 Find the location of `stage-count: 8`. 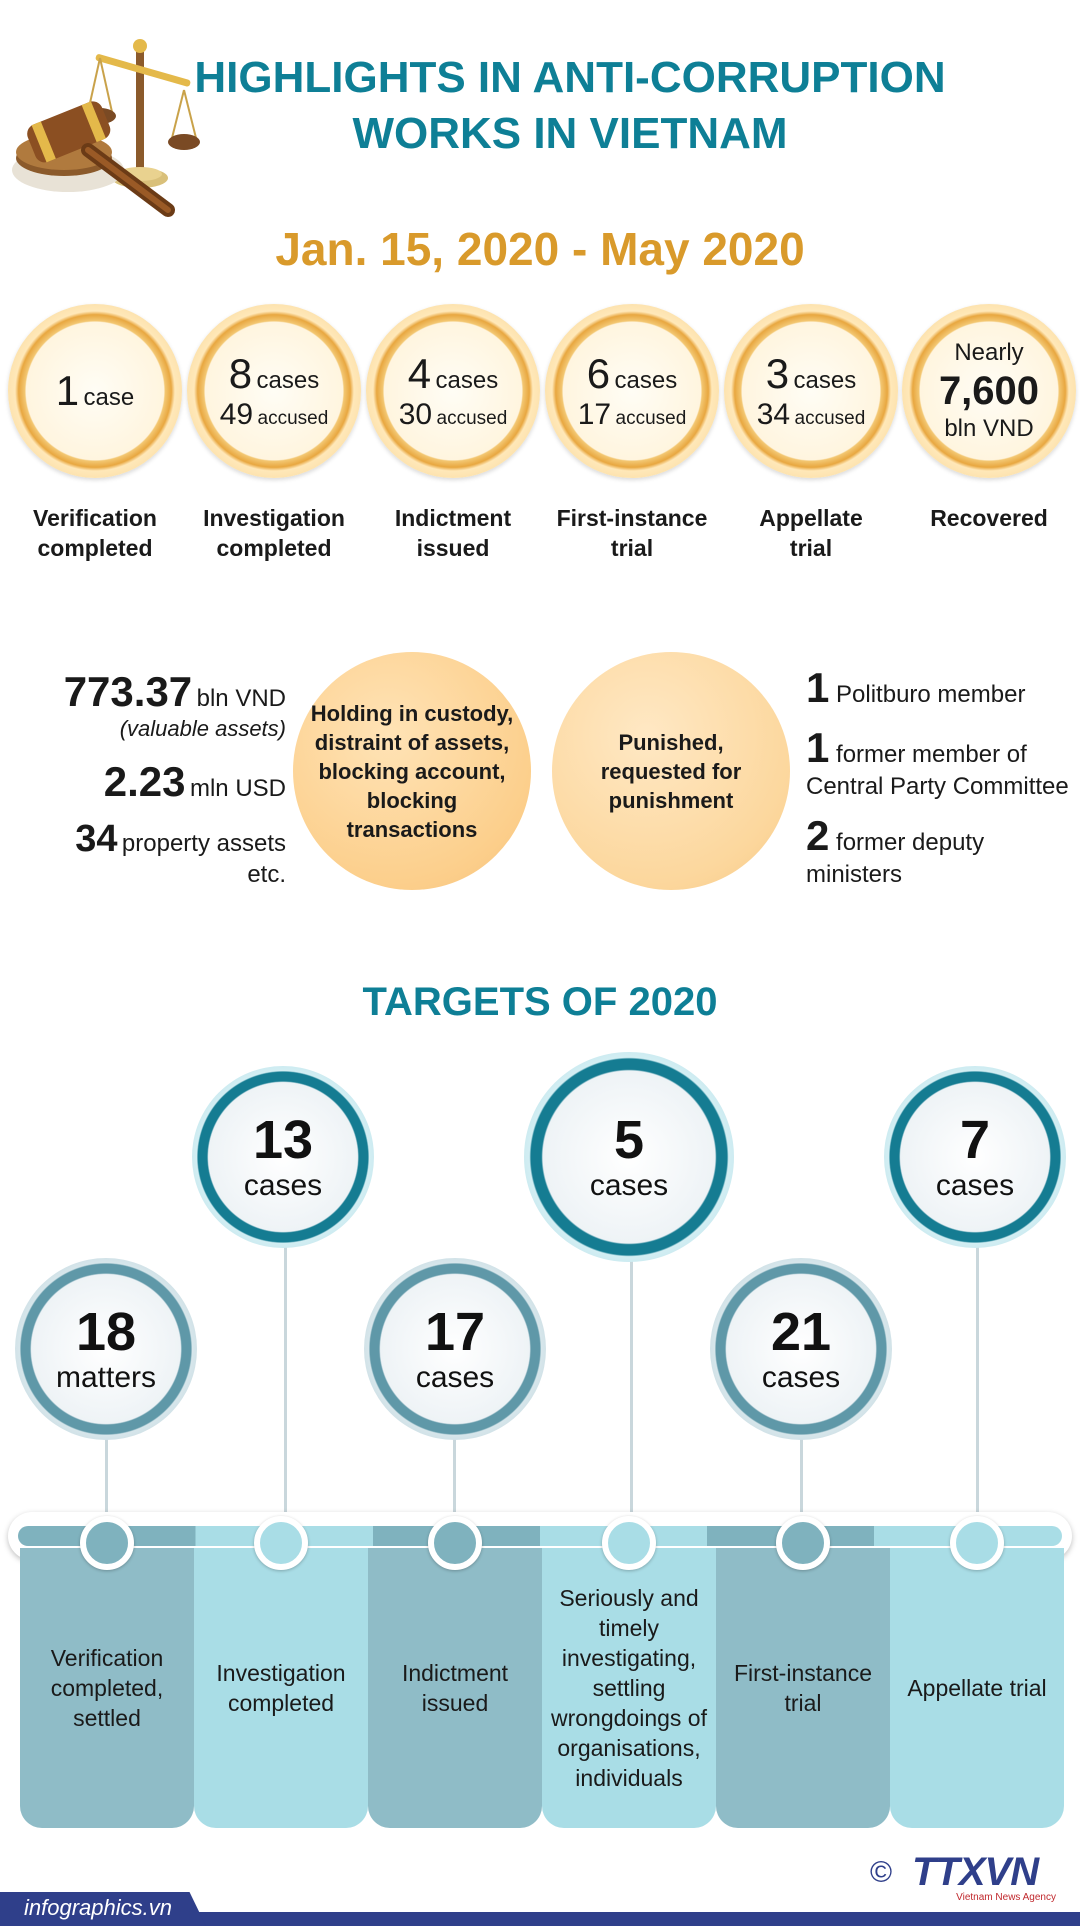

stage-count: 8 is located at coordinates (240, 373).